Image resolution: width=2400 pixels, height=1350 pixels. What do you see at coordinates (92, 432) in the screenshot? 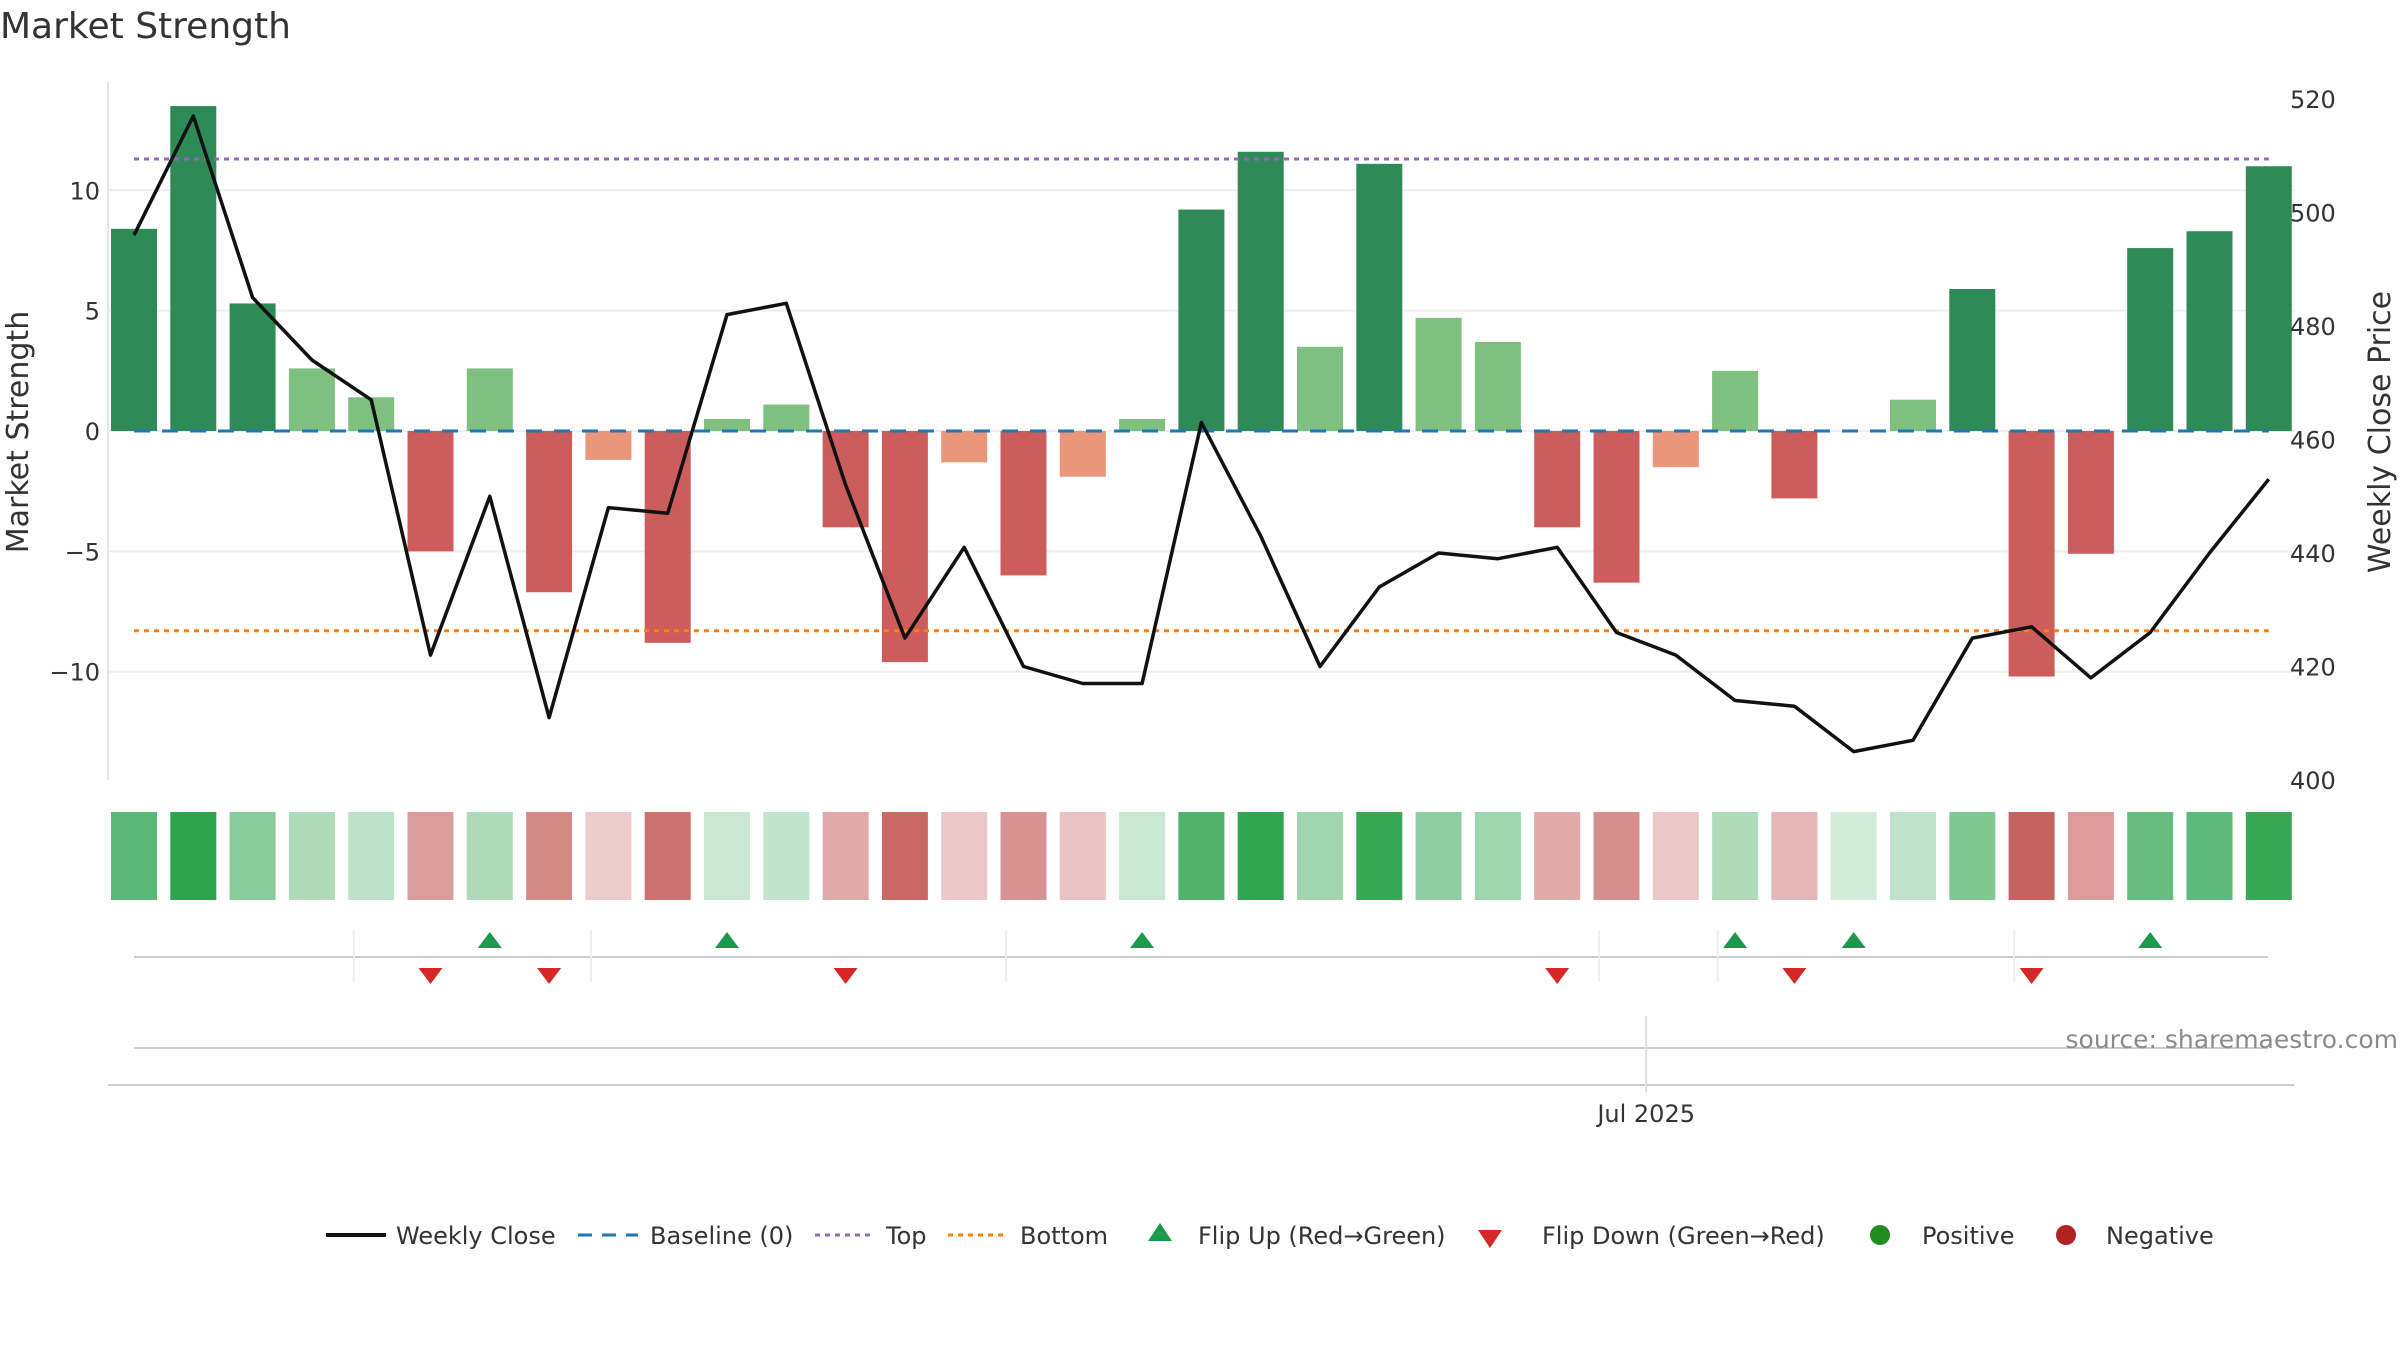
I see `left-tick-label-2: 0` at bounding box center [92, 432].